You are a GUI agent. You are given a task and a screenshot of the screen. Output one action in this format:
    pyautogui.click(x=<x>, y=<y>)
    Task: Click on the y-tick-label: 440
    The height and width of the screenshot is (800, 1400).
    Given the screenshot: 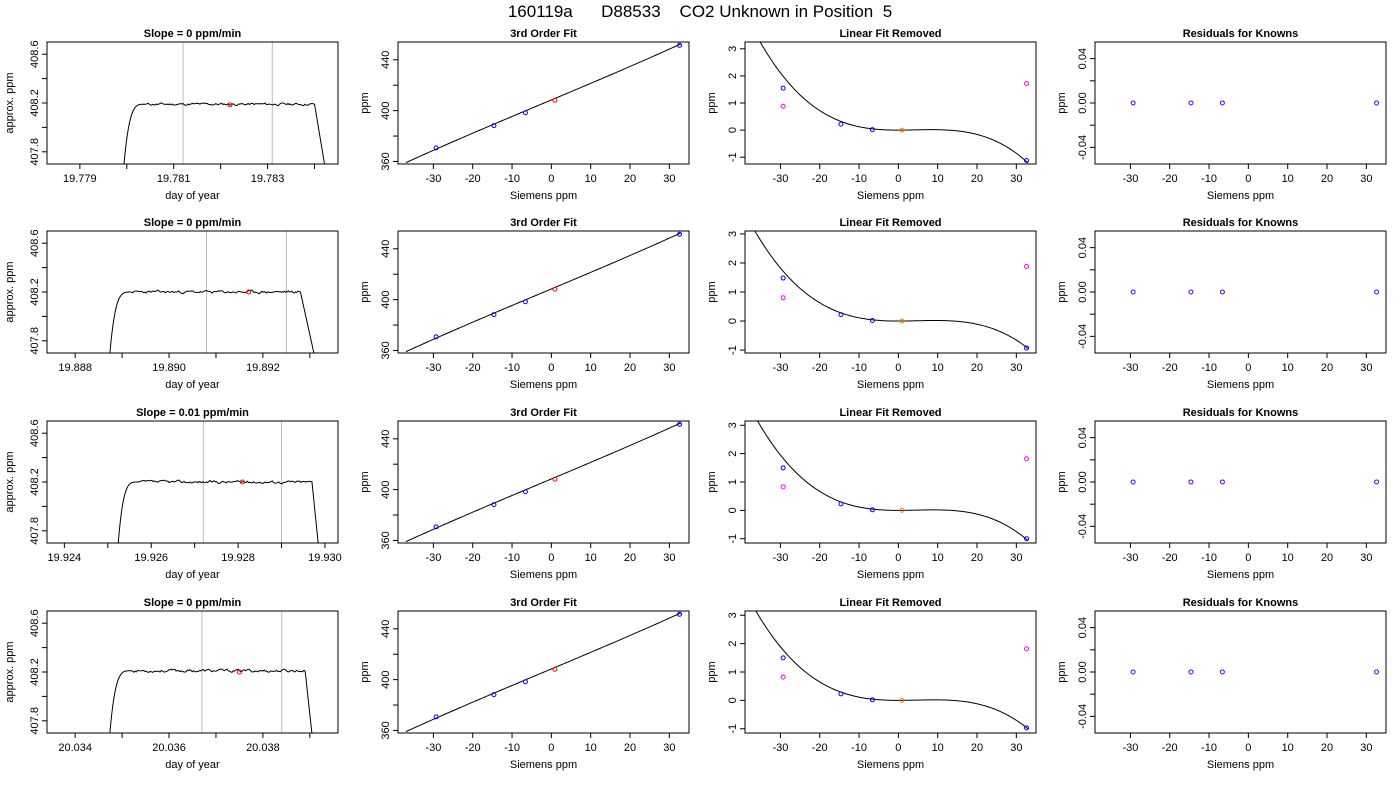 What is the action you would take?
    pyautogui.click(x=386, y=249)
    